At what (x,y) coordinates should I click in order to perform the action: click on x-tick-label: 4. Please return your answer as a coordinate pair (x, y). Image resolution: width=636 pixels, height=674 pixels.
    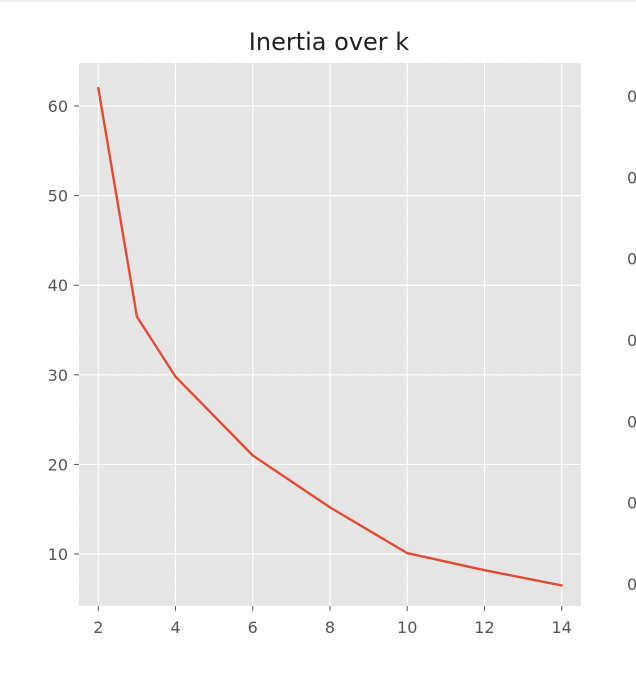
    Looking at the image, I should click on (175, 627).